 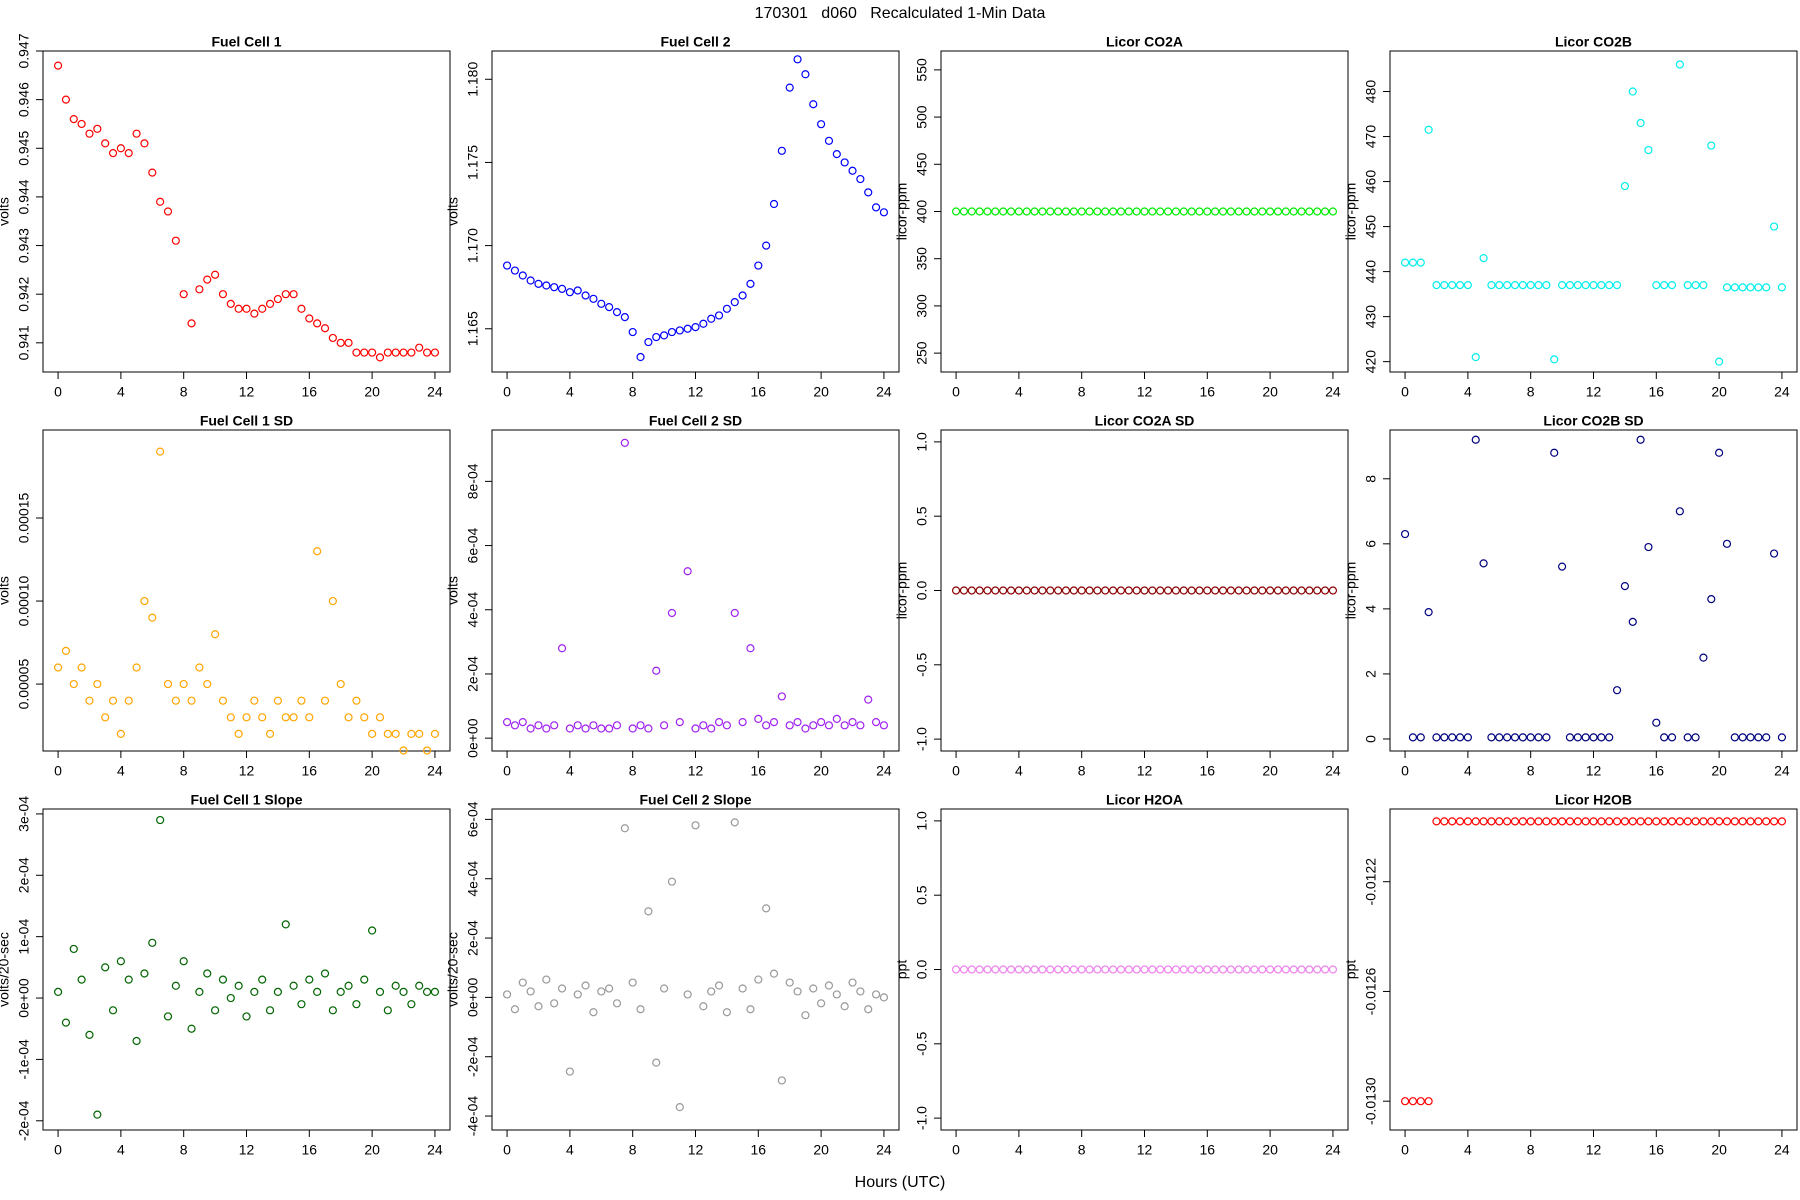 What do you see at coordinates (246, 42) in the screenshot?
I see `panel-title: Fuel Cell 1` at bounding box center [246, 42].